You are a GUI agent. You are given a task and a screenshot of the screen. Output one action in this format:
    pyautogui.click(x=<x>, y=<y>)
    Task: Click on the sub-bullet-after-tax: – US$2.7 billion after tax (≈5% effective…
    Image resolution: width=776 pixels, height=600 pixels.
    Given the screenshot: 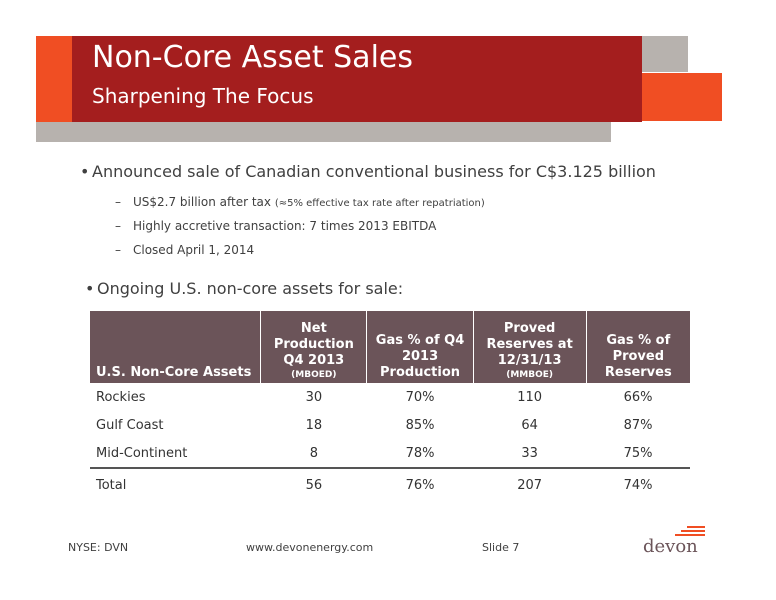 What is the action you would take?
    pyautogui.click(x=300, y=202)
    